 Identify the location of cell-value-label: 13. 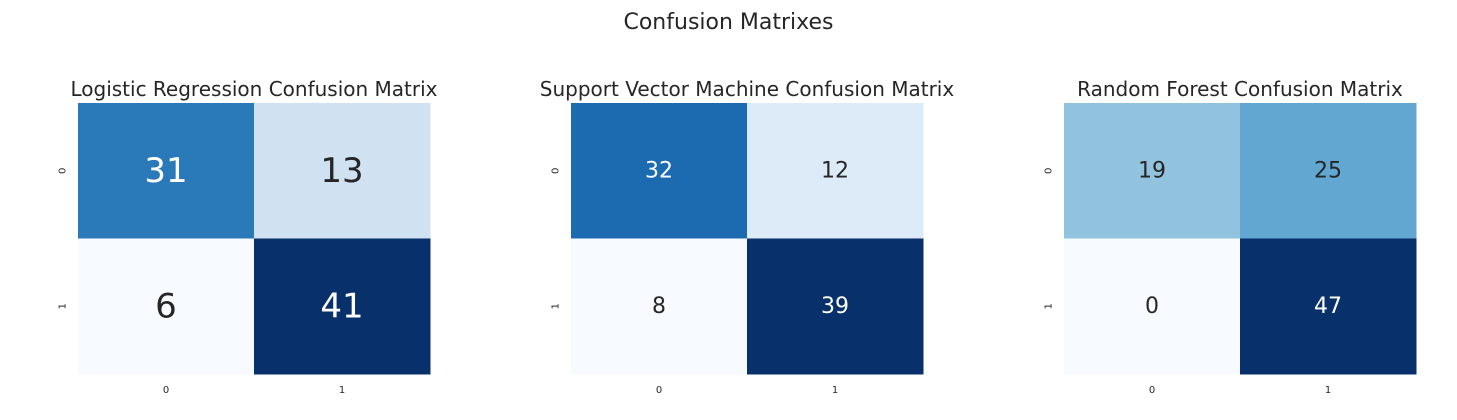
(341, 171).